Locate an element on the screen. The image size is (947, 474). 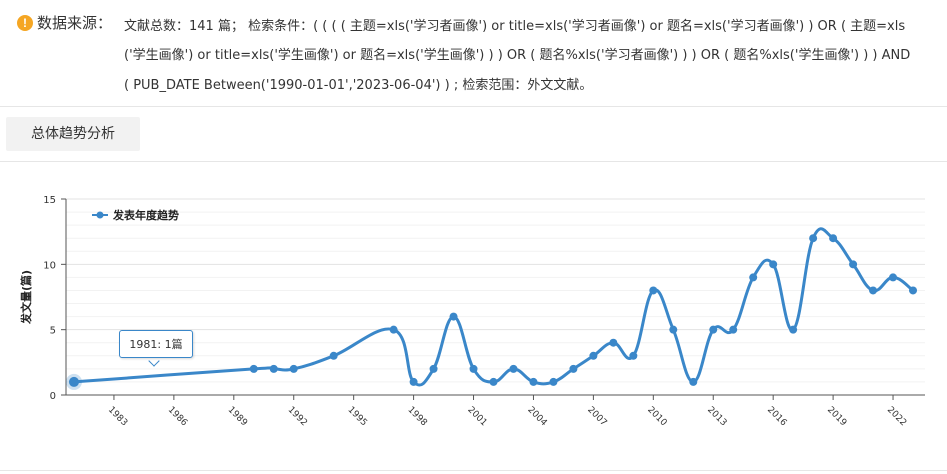
y-tick-label: 0 is located at coordinates (53, 396).